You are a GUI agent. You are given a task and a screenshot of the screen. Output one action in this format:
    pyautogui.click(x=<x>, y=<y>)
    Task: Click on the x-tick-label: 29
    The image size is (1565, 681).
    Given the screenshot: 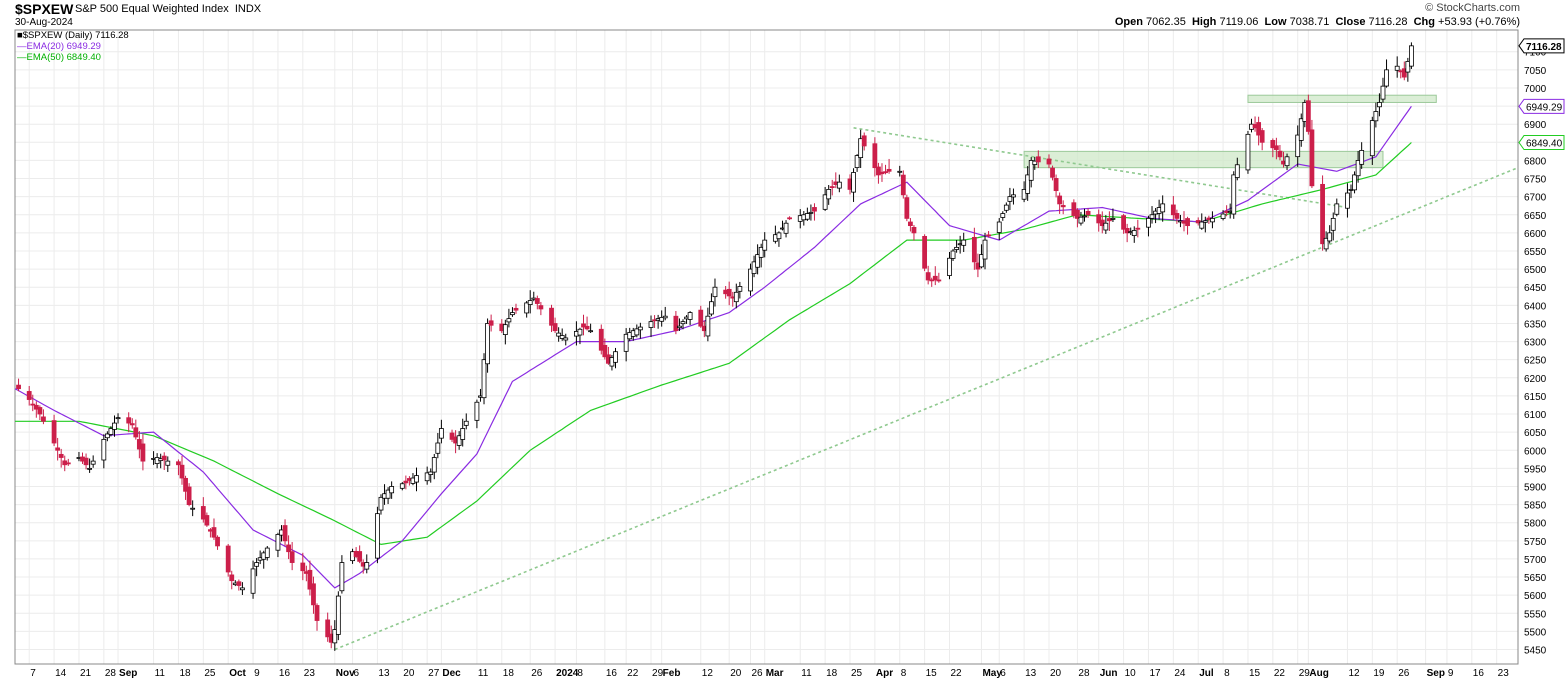 What is the action you would take?
    pyautogui.click(x=658, y=673)
    